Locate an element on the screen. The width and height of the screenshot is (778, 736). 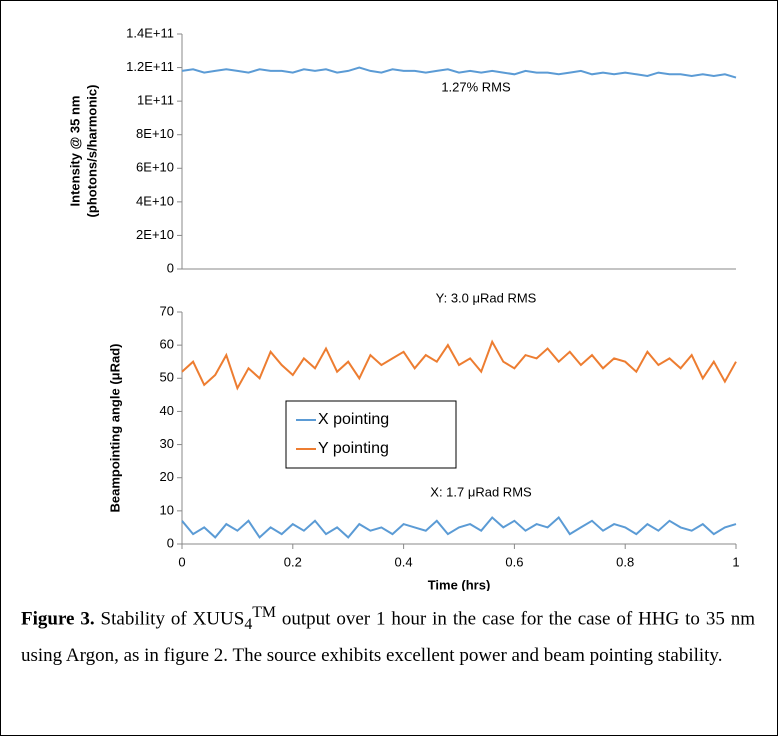
y-tick-label: 10 is located at coordinates (167, 509).